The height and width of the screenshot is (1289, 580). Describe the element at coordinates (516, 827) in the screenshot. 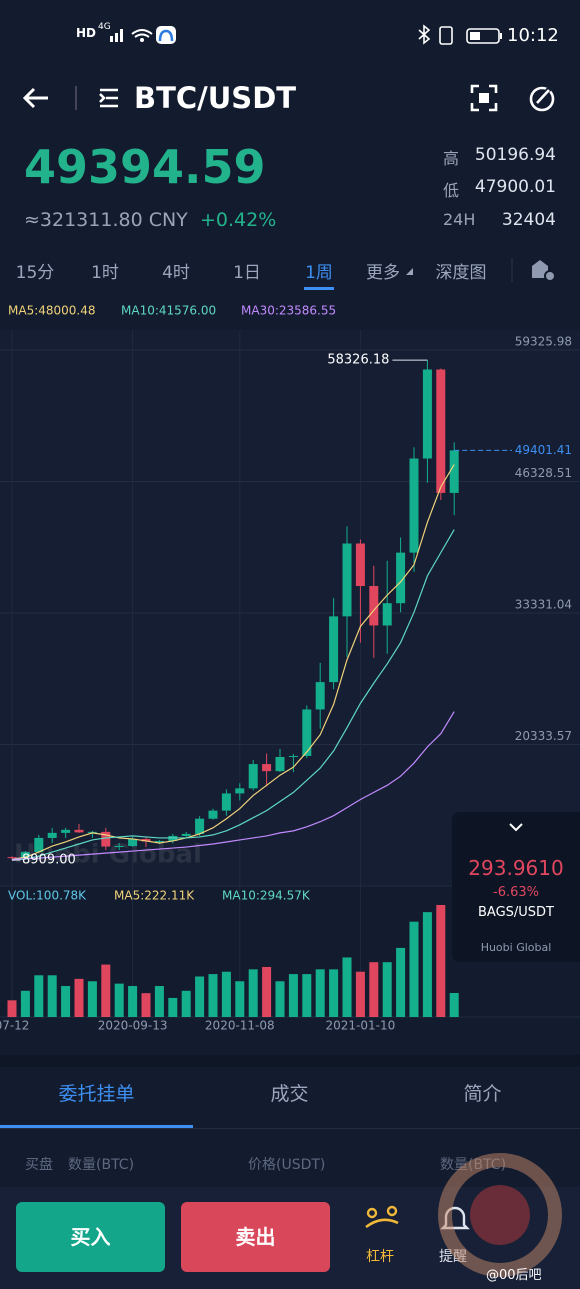

I see `collapse-icon` at that location.